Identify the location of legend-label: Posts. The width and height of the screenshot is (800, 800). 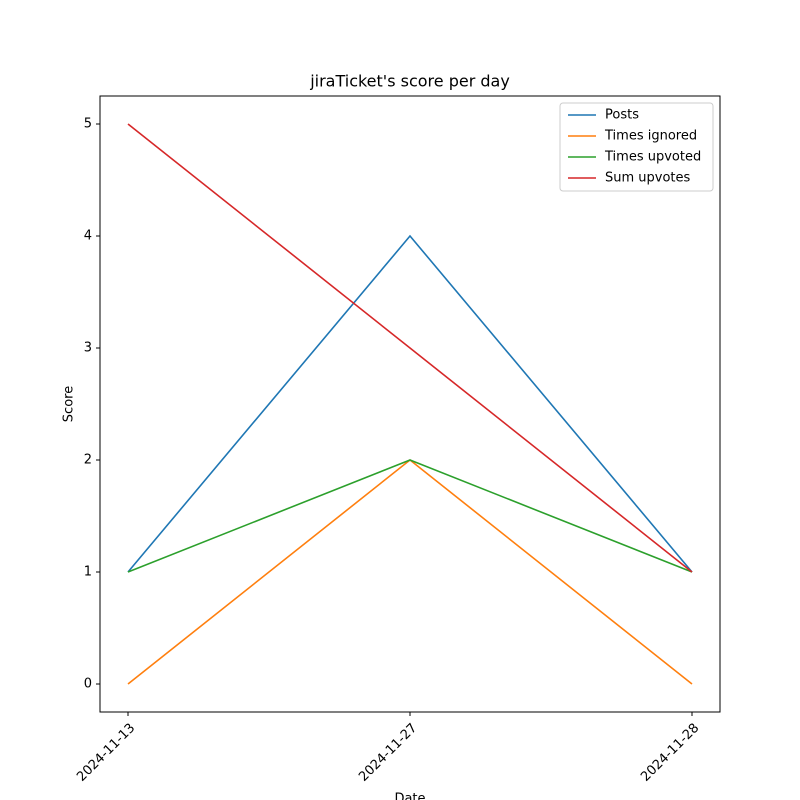
(622, 115).